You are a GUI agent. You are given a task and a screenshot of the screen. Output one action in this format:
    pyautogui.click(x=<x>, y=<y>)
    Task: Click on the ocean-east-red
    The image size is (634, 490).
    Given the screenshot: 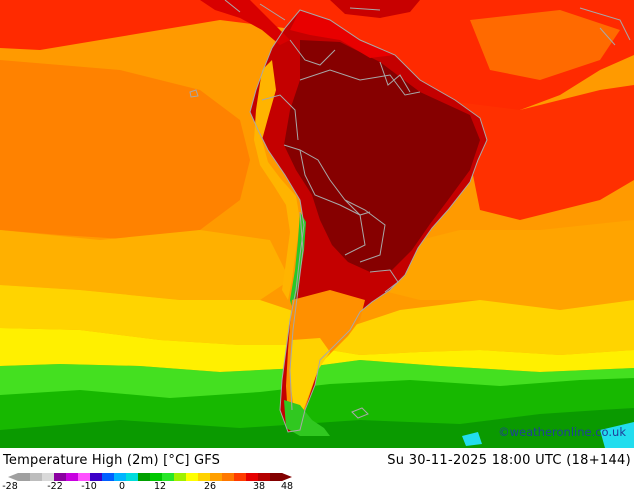 What is the action you would take?
    pyautogui.click(x=537, y=152)
    